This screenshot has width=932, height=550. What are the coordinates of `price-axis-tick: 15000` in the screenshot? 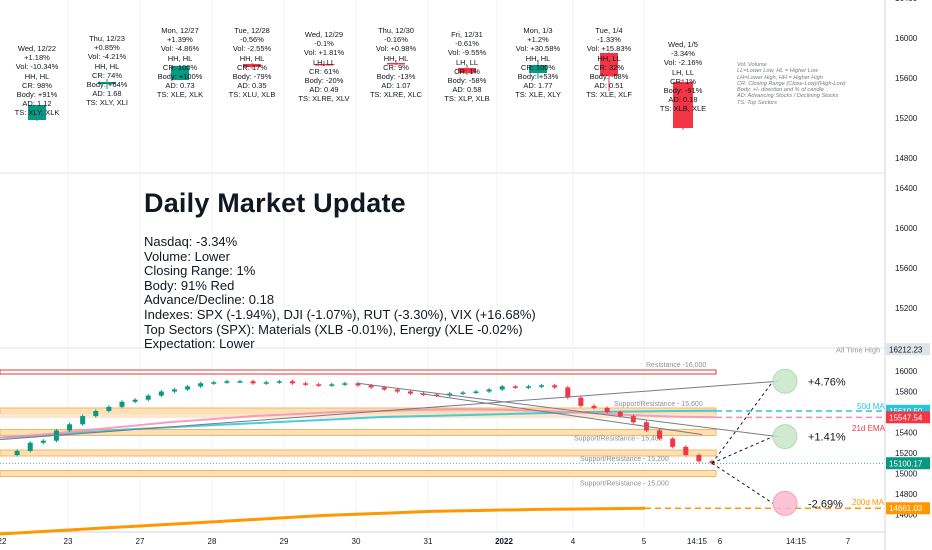 It's located at (906, 474).